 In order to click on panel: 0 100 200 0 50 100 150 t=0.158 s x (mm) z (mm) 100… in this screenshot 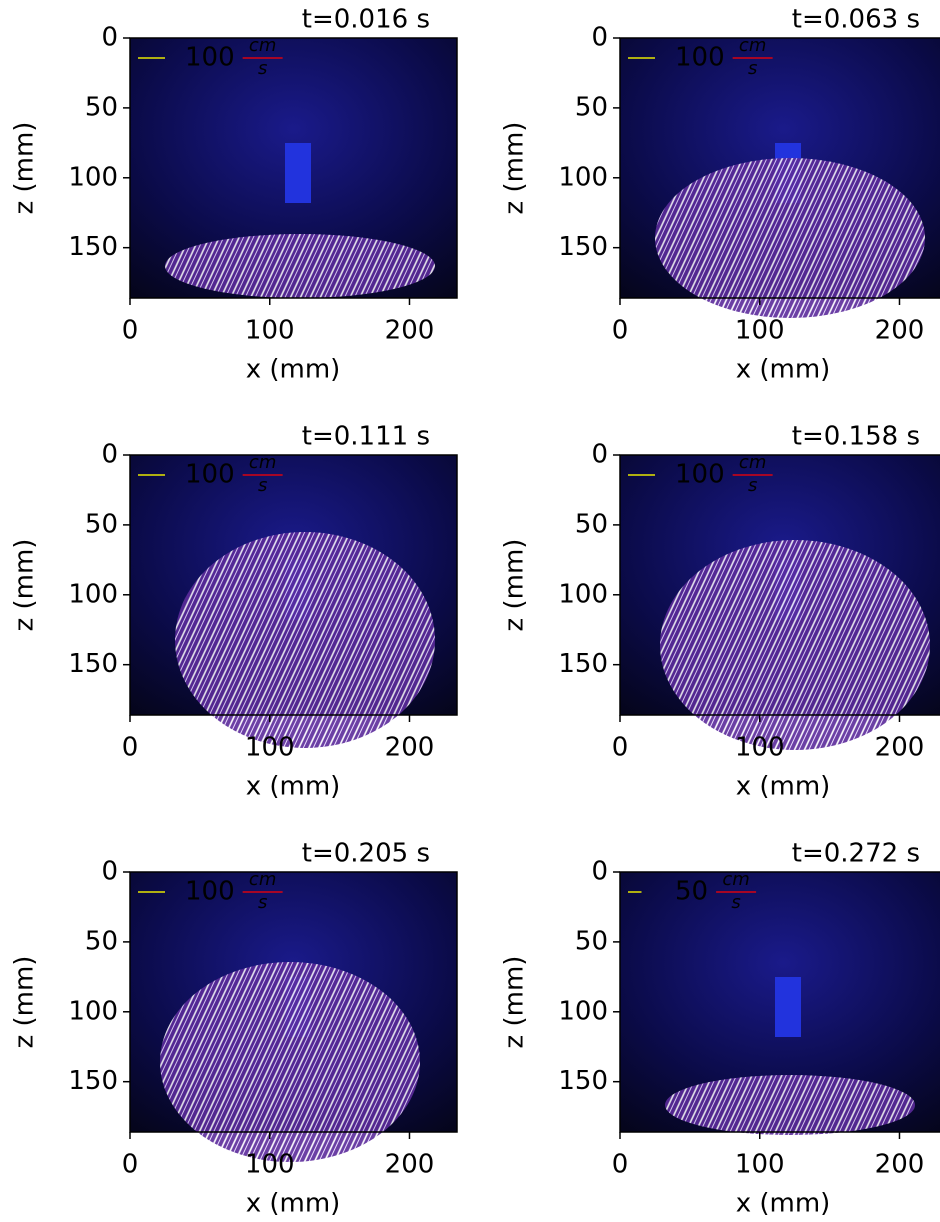, I will do `click(720, 612)`.